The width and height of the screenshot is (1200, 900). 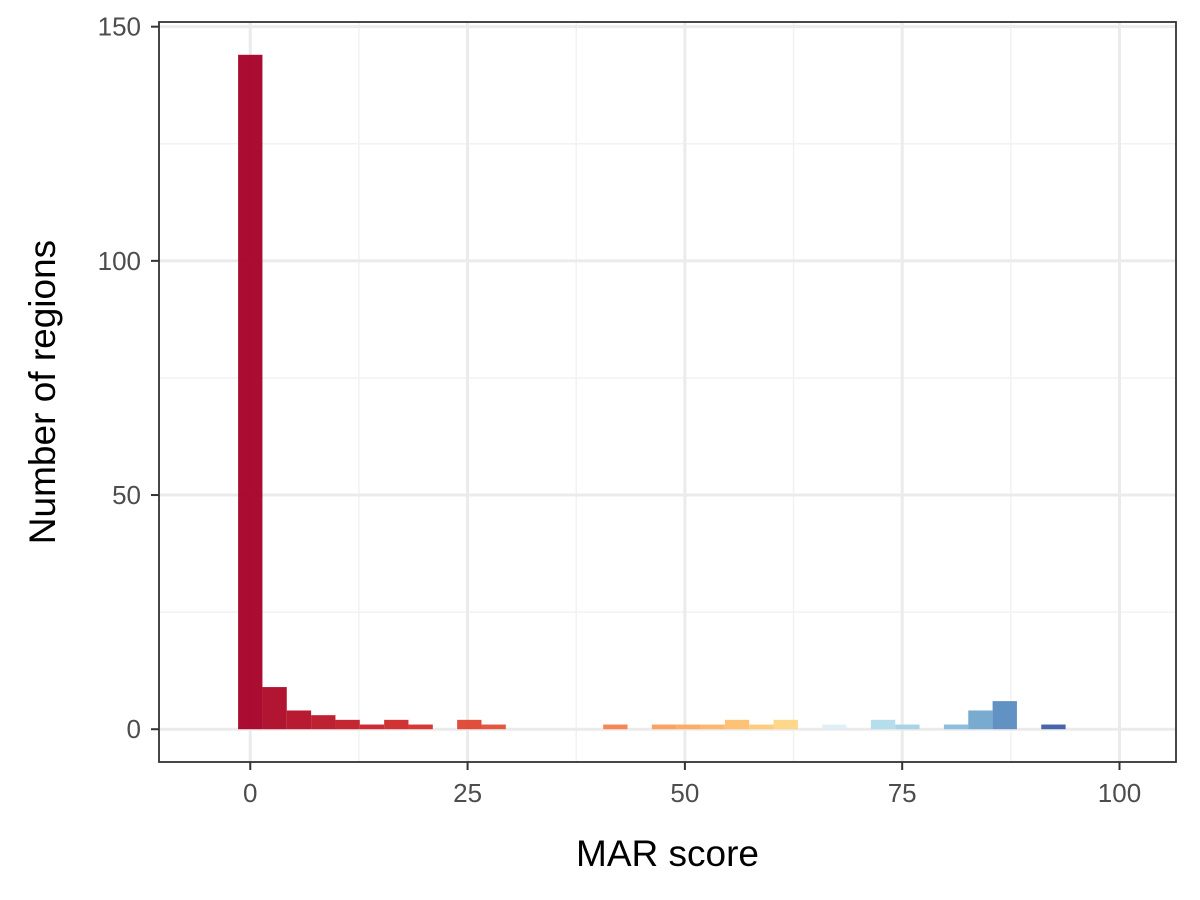 I want to click on x-axis-title: MAR score, so click(x=667, y=853).